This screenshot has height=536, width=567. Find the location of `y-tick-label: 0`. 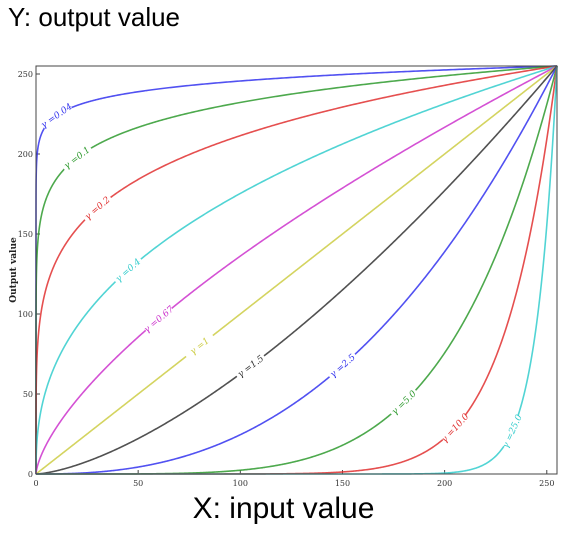

y-tick-label: 0 is located at coordinates (30, 474).